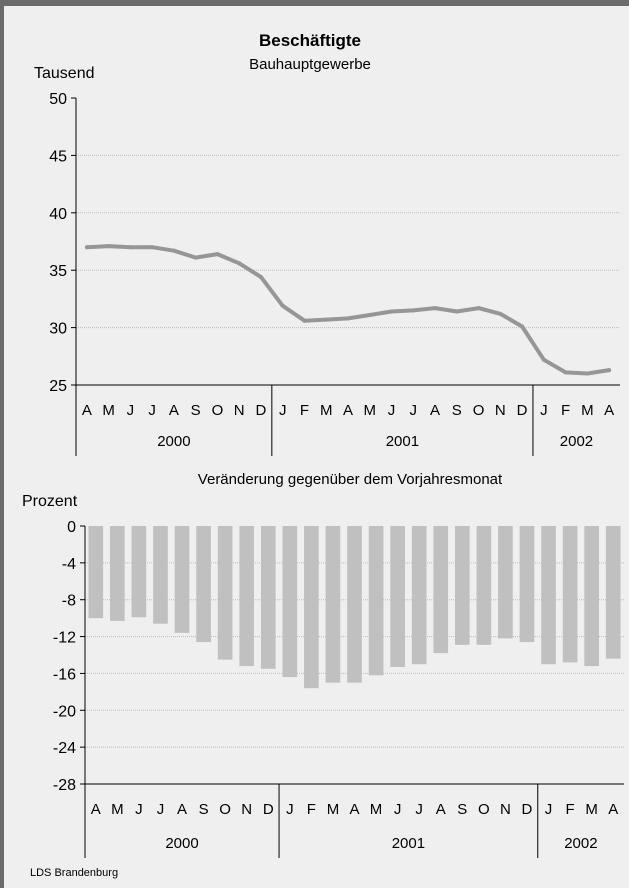  What do you see at coordinates (69, 564) in the screenshot?
I see `y-tick-label: -4` at bounding box center [69, 564].